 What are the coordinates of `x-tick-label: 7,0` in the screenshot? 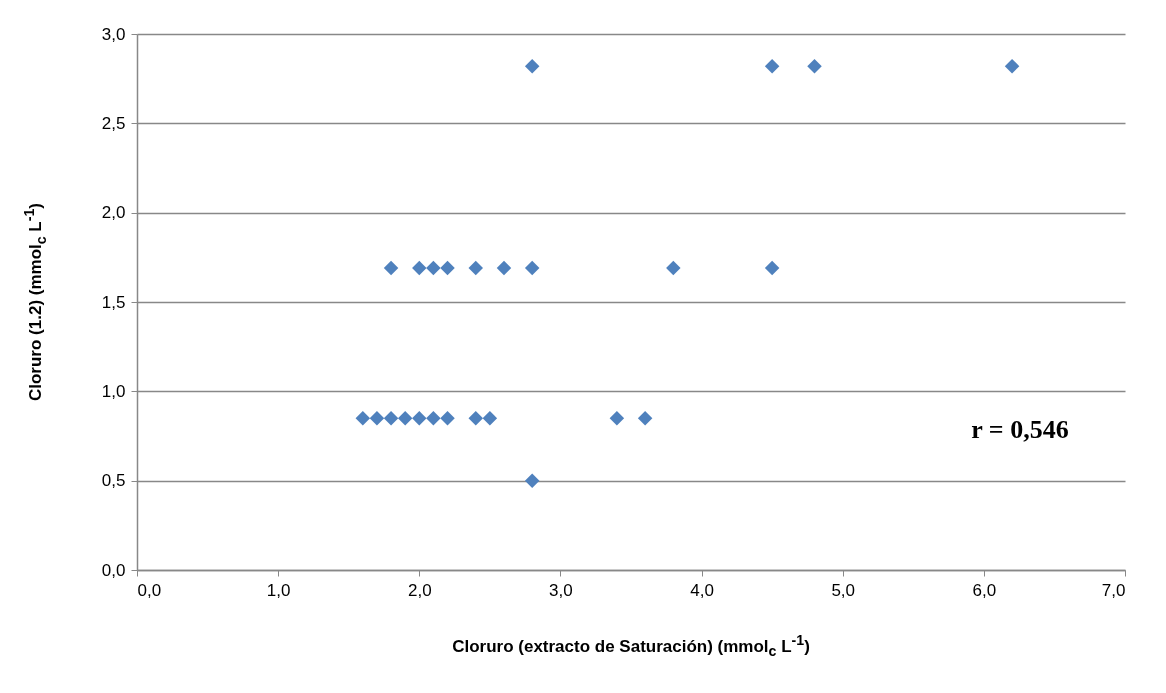 It's located at (1113, 590).